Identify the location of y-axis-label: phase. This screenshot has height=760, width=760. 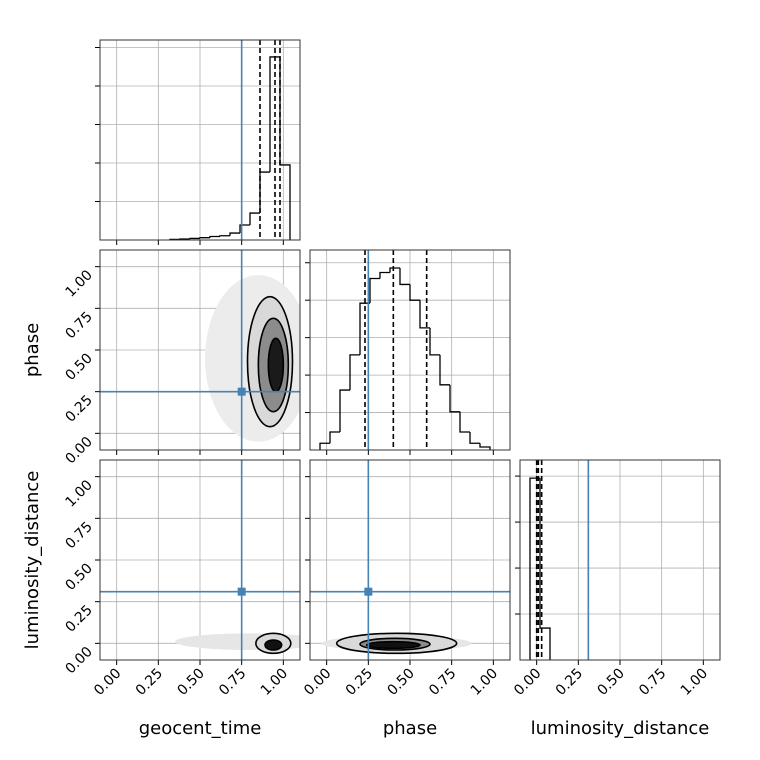
(32, 350).